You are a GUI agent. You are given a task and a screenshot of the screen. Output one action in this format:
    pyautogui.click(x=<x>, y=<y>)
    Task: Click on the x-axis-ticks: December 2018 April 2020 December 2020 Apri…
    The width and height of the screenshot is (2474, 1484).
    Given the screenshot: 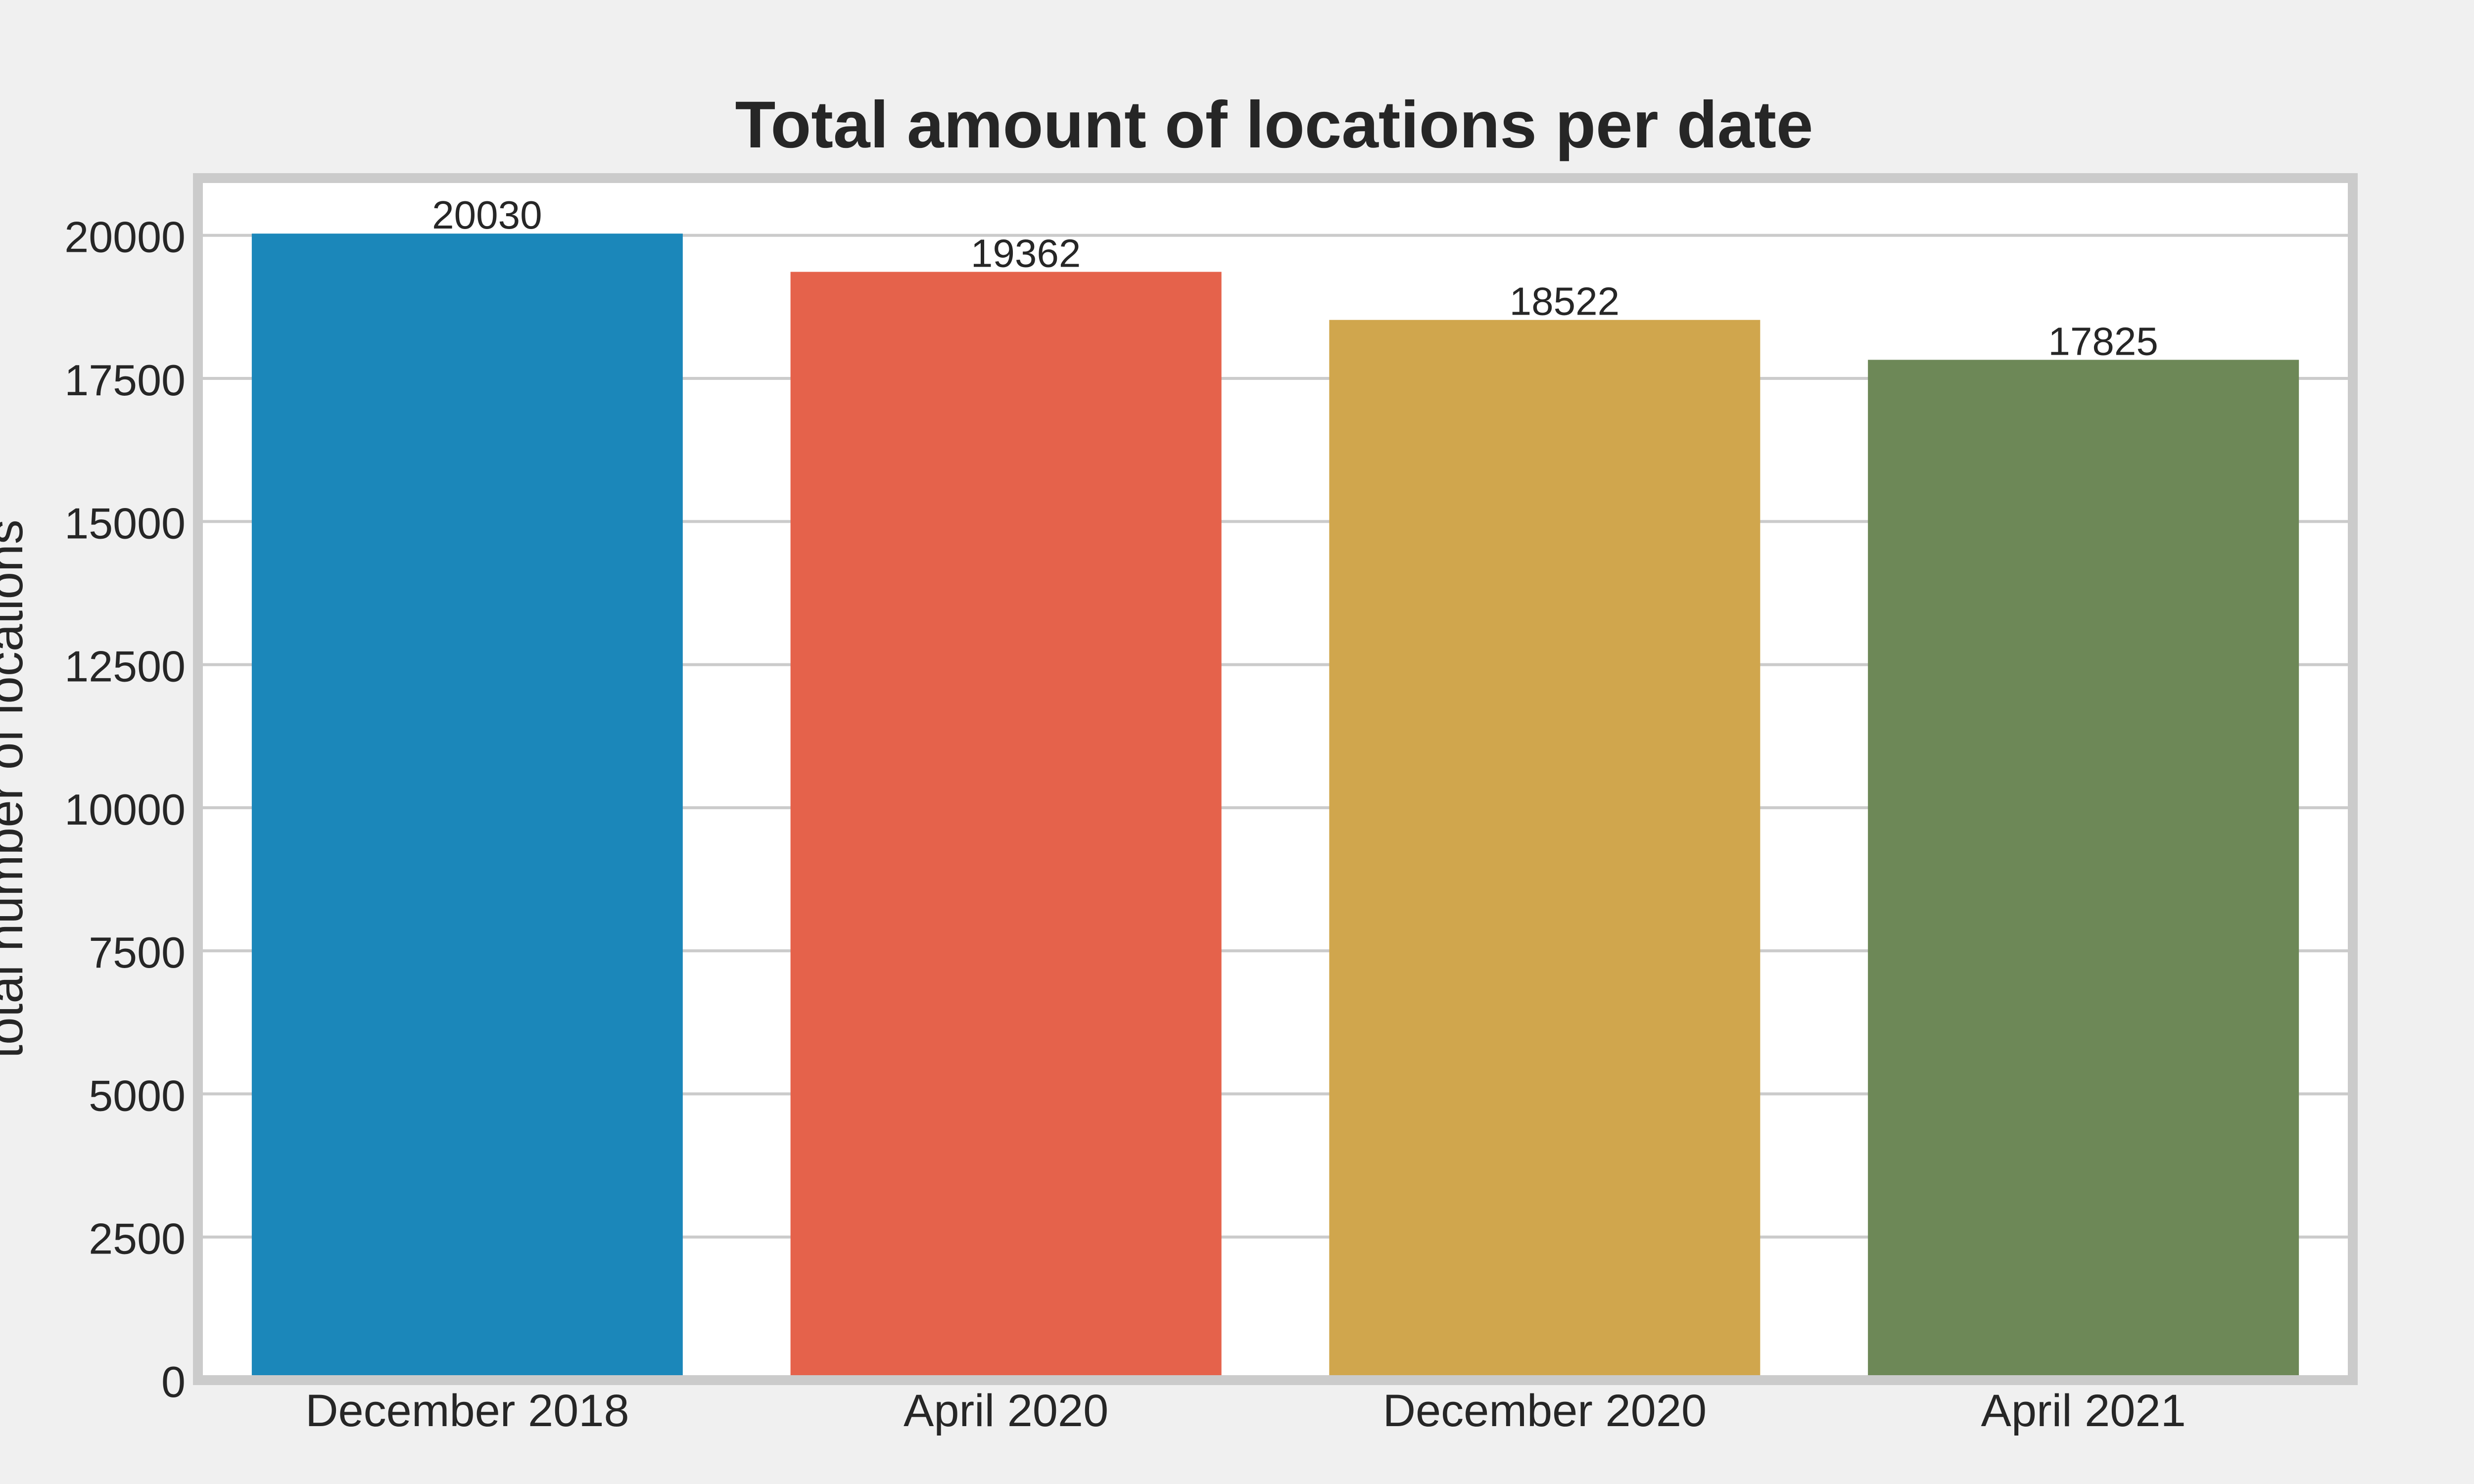 What is the action you would take?
    pyautogui.click(x=1246, y=1411)
    